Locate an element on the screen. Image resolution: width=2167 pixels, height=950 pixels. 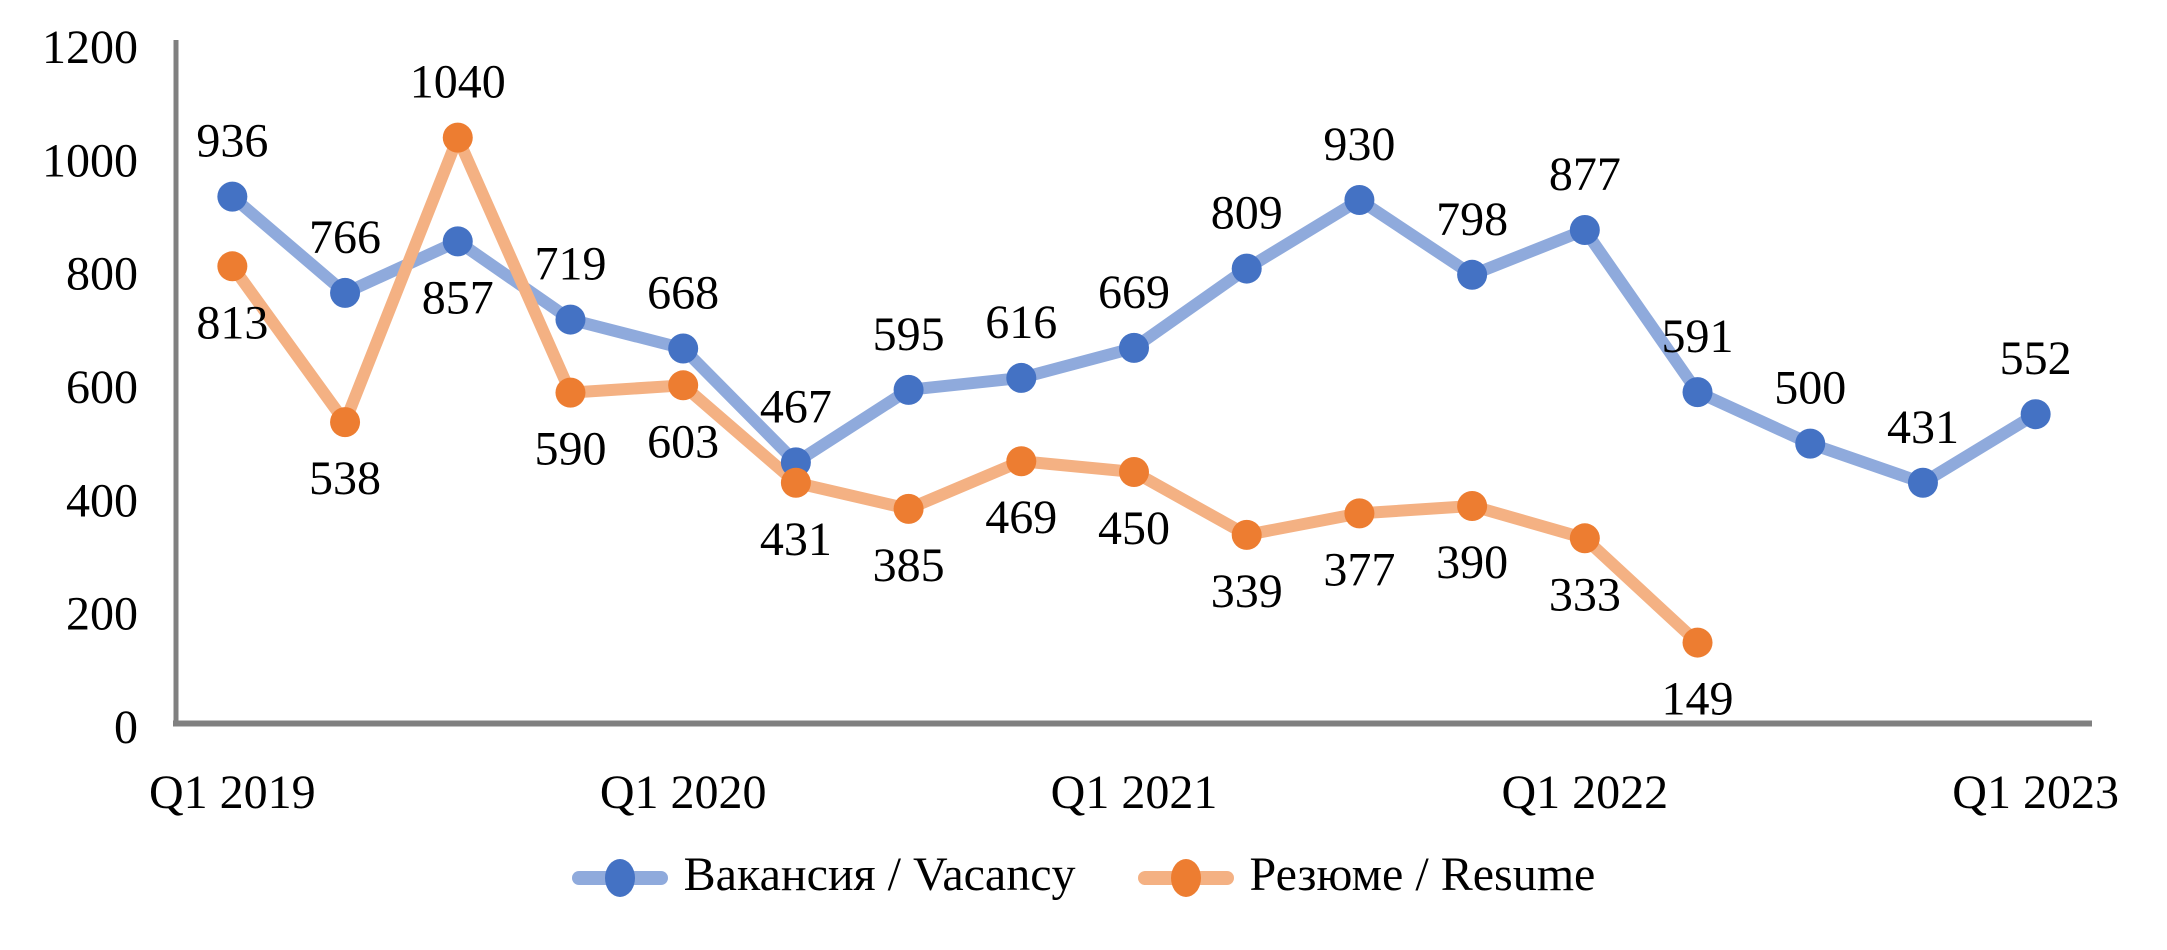
y-tick-label: 1000 is located at coordinates (90, 160).